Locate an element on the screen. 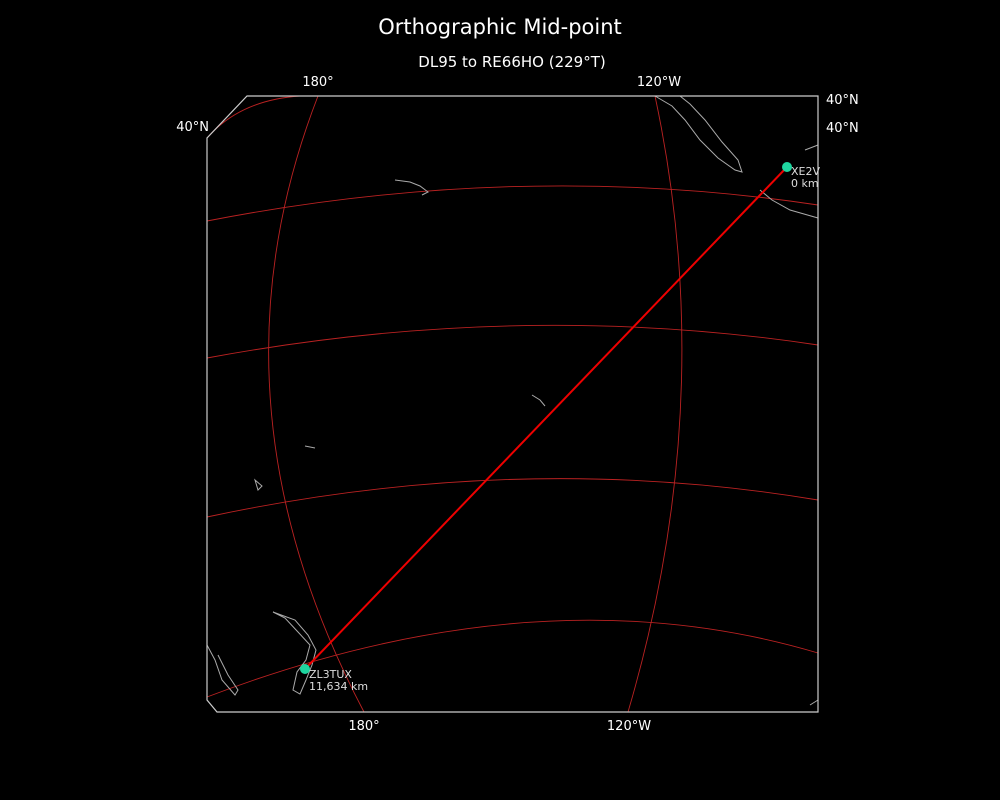  subtitle: DL95 to RE66HO (229°T) is located at coordinates (511, 62).